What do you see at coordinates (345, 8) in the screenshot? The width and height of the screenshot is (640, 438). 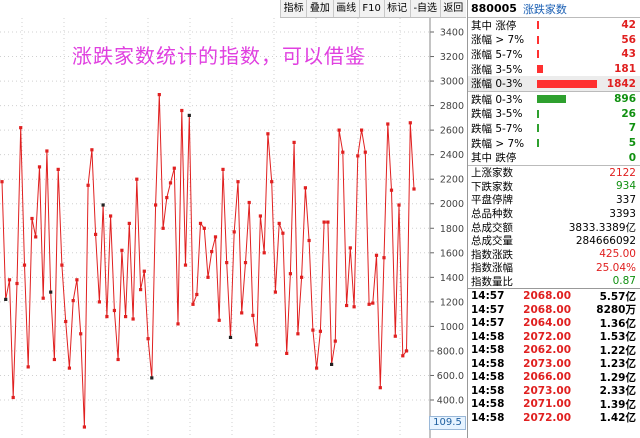 I see `toolbar-button-2: 画线` at bounding box center [345, 8].